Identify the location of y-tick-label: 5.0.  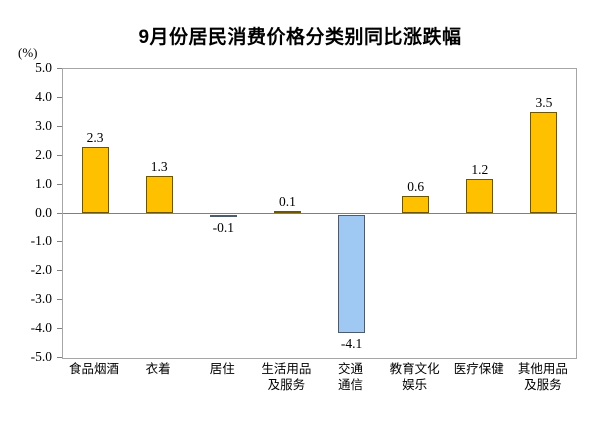
(43, 67).